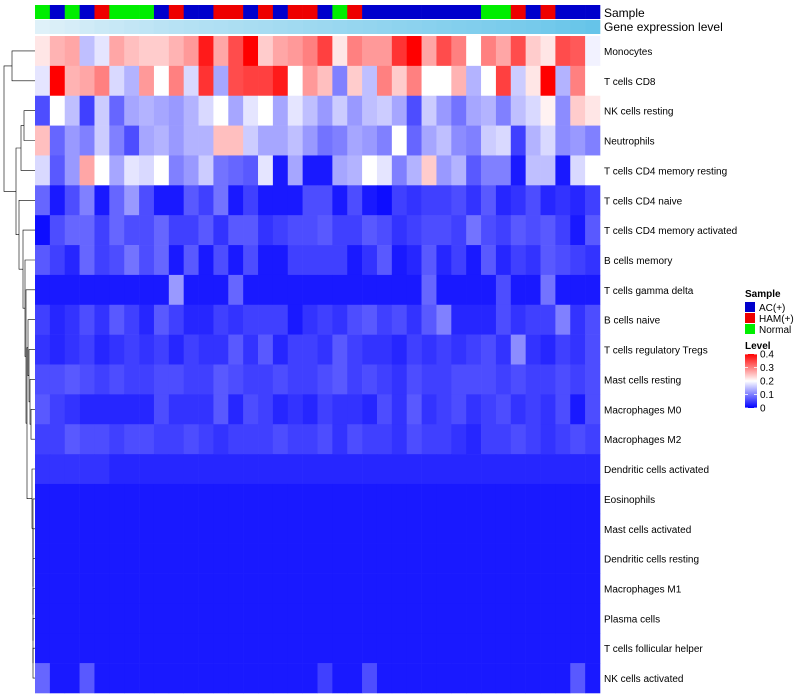 The image size is (800, 700). I want to click on legend-tick-label: 0.2, so click(767, 382).